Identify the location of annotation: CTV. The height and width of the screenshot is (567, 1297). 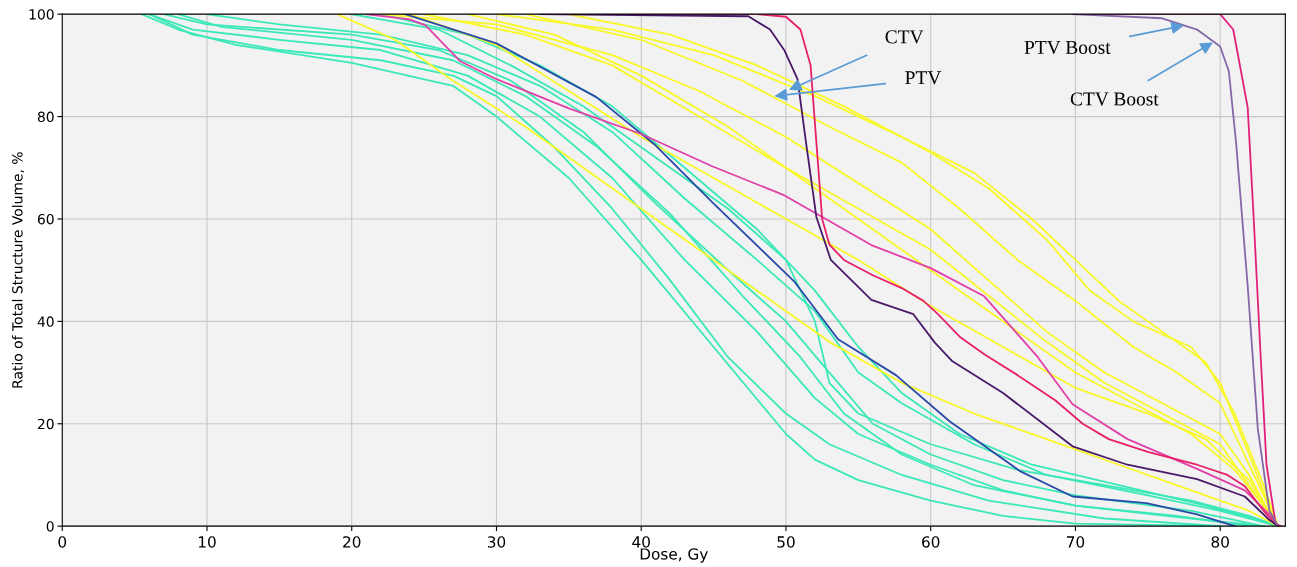
(904, 37).